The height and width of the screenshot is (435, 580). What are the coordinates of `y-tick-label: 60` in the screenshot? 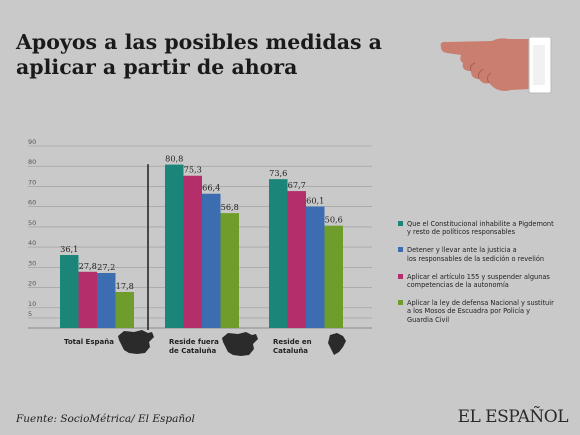 It's located at (32, 203).